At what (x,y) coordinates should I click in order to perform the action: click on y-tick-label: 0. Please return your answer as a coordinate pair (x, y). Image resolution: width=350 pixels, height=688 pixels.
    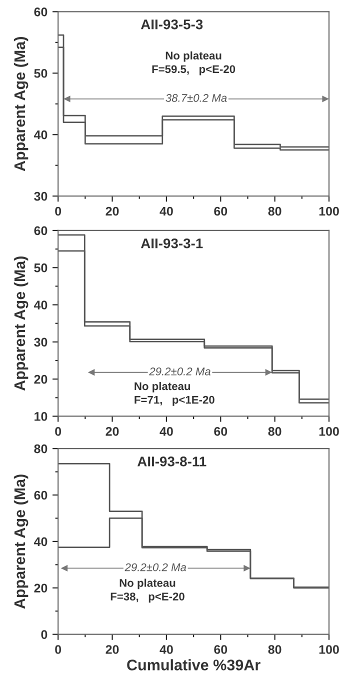
    Looking at the image, I should click on (44, 634).